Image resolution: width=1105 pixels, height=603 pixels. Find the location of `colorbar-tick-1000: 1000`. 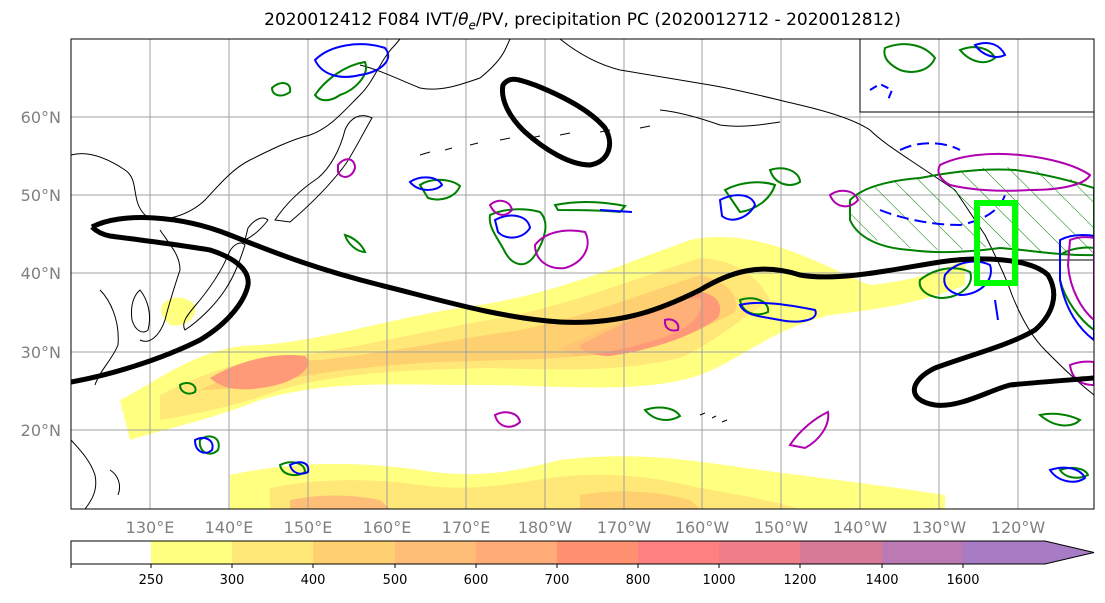

colorbar-tick-1000: 1000 is located at coordinates (718, 580).